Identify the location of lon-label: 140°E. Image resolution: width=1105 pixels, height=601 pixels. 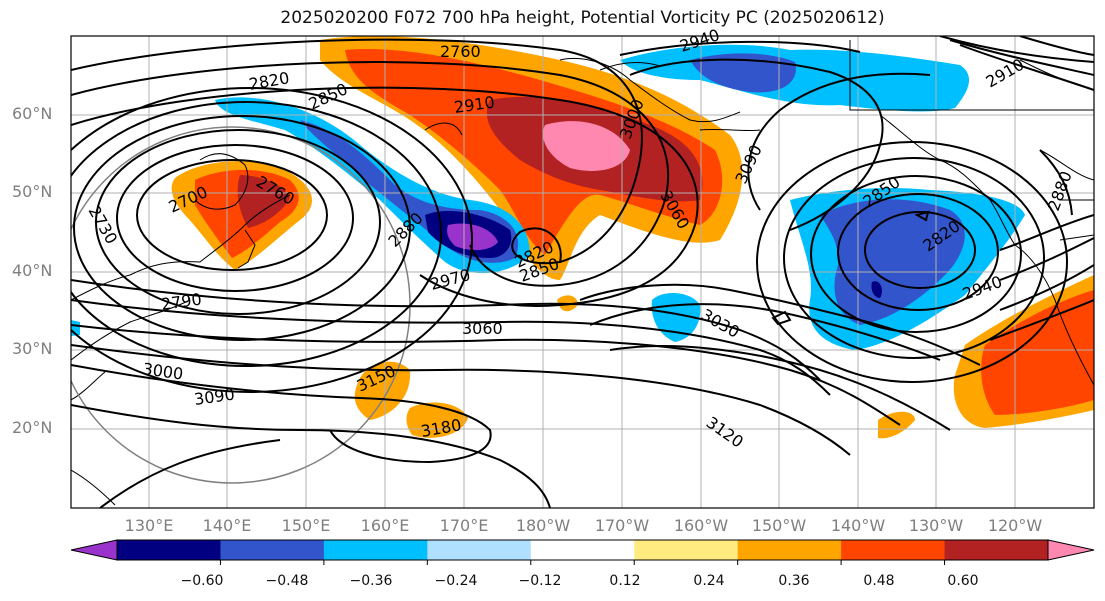
(227, 525).